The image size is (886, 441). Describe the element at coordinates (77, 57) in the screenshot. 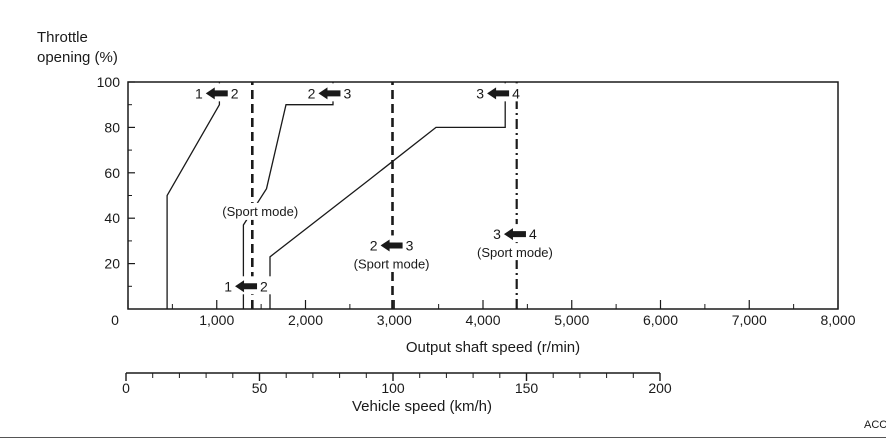

I see `y-axis-label-line-2: opening (%)` at that location.